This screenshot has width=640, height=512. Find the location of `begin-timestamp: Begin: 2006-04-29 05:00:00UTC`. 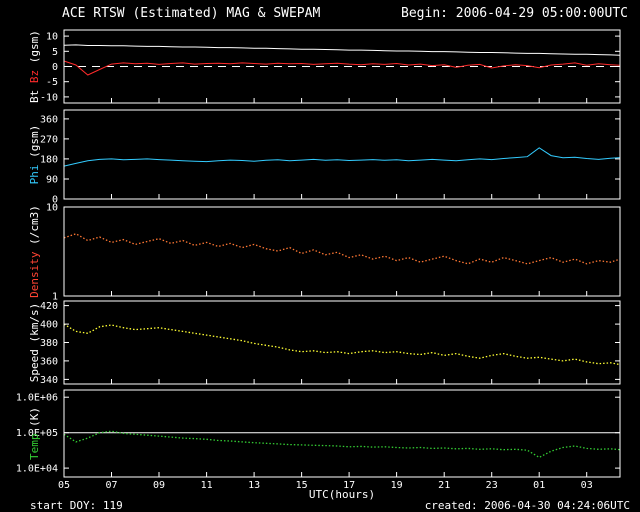

begin-timestamp: Begin: 2006-04-29 05:00:00UTC is located at coordinates (514, 13).